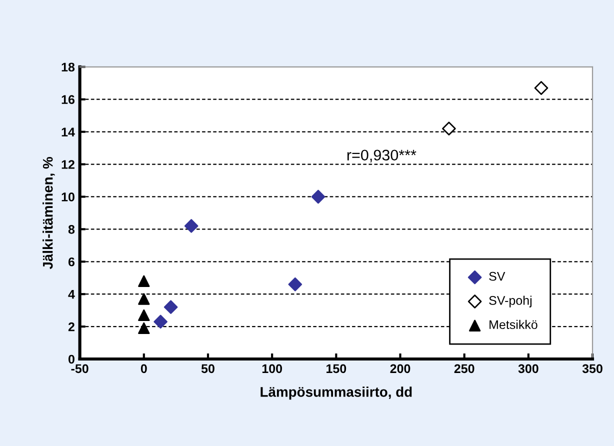 Image resolution: width=614 pixels, height=446 pixels. I want to click on y-tick-label: 18, so click(68, 67).